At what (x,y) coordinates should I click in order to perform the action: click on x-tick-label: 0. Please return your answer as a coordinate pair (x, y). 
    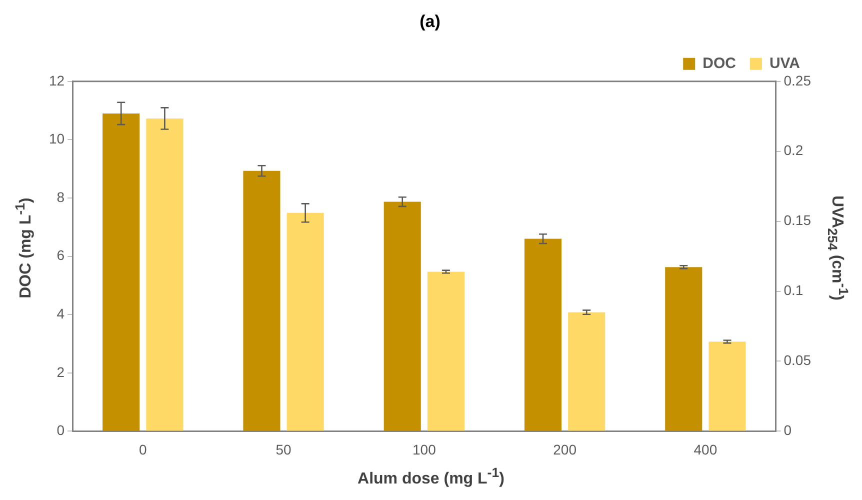
    Looking at the image, I should click on (142, 449).